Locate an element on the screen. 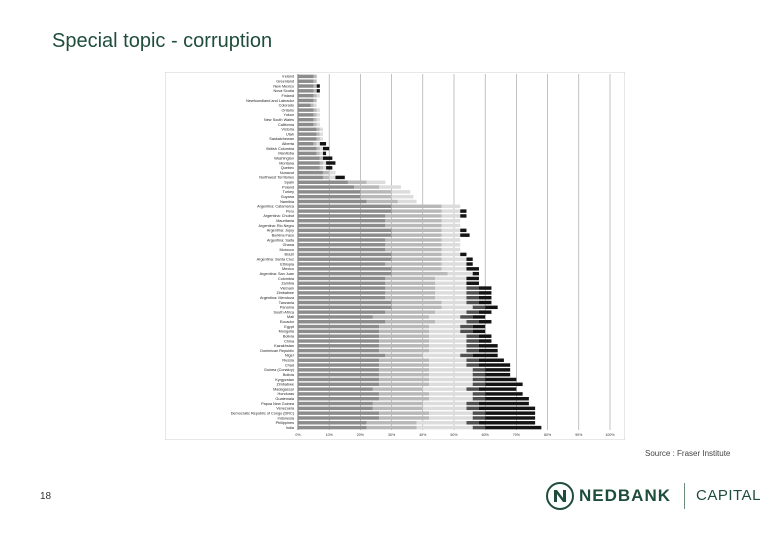  category-label: Brazil is located at coordinates (290, 255).